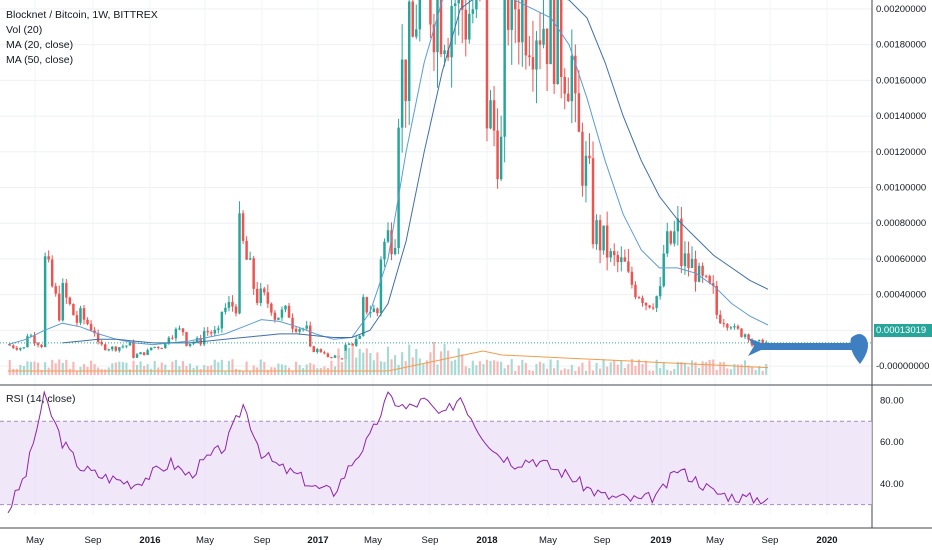 This screenshot has width=932, height=550. I want to click on legend-ma20: MA (20, close), so click(40, 45).